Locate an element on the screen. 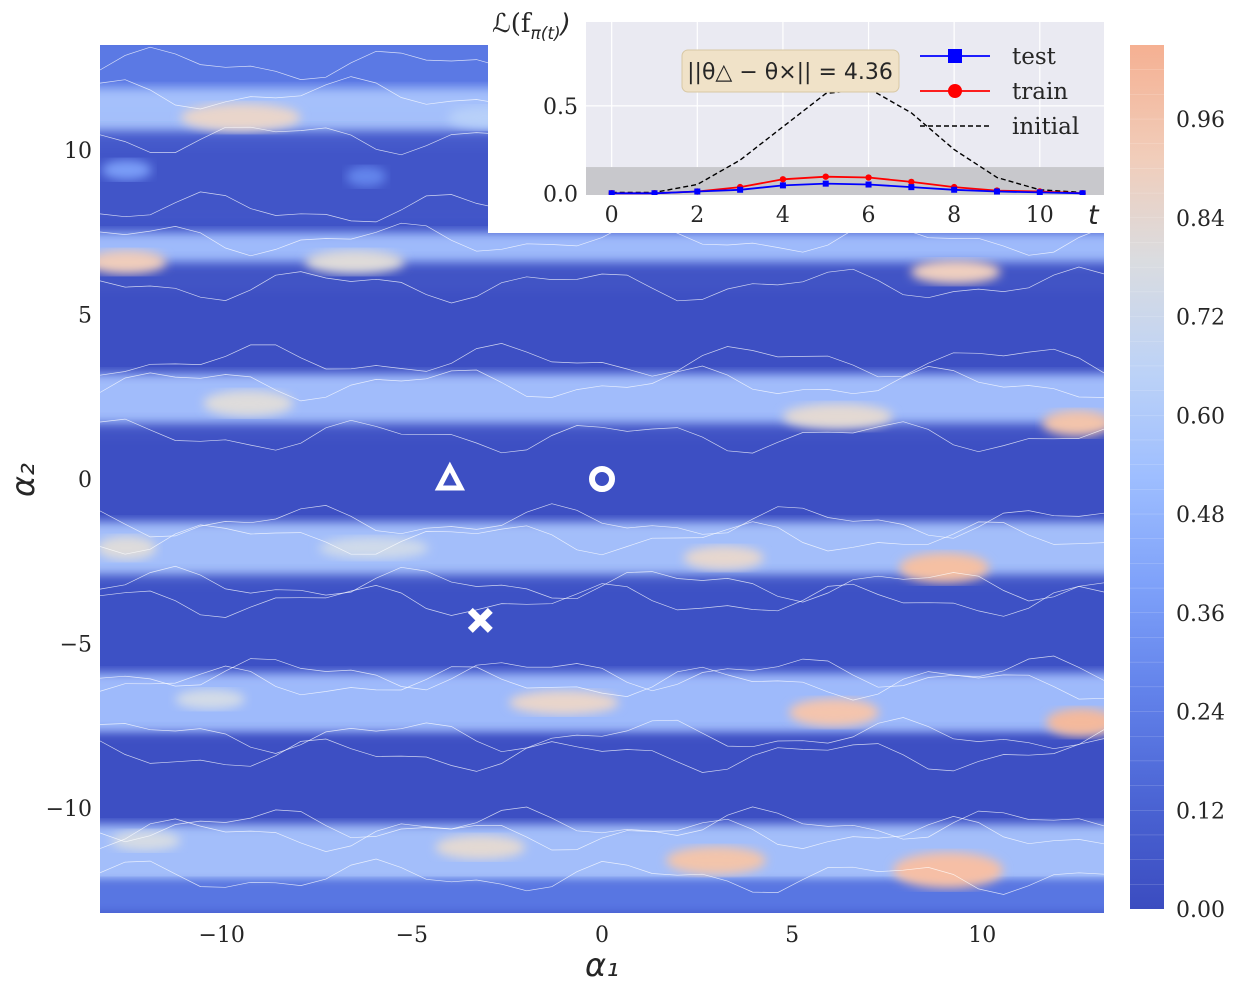 The image size is (1236, 987). inset-y-label: ℒ(fπ(t)) is located at coordinates (531, 26).